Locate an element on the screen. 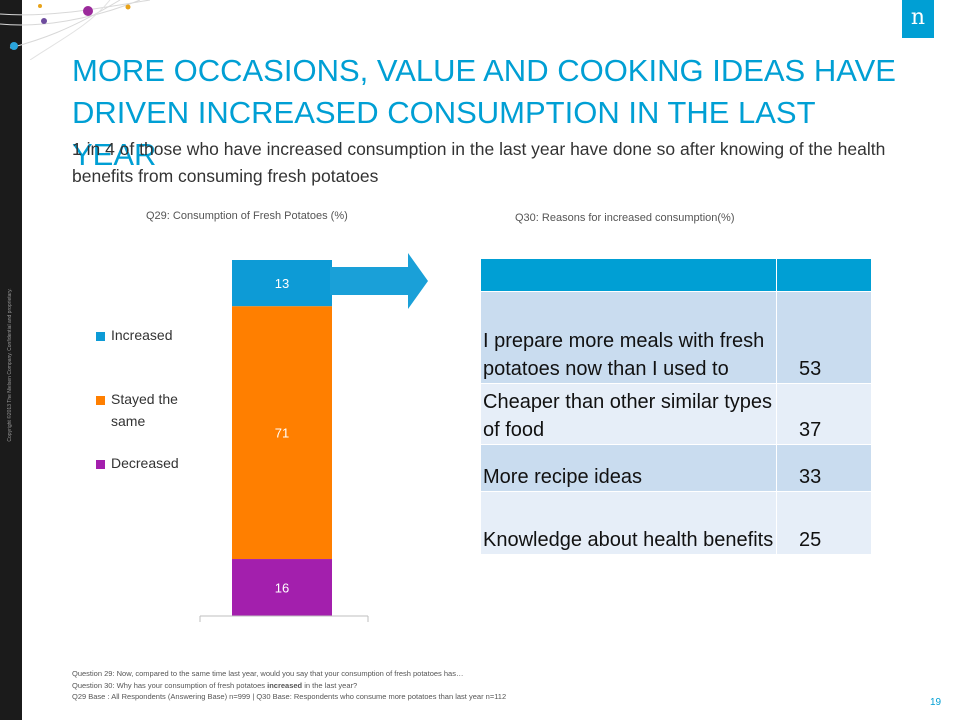 Image resolution: width=960 pixels, height=720 pixels. footnote-q30-suffix: in the last year? is located at coordinates (330, 685).